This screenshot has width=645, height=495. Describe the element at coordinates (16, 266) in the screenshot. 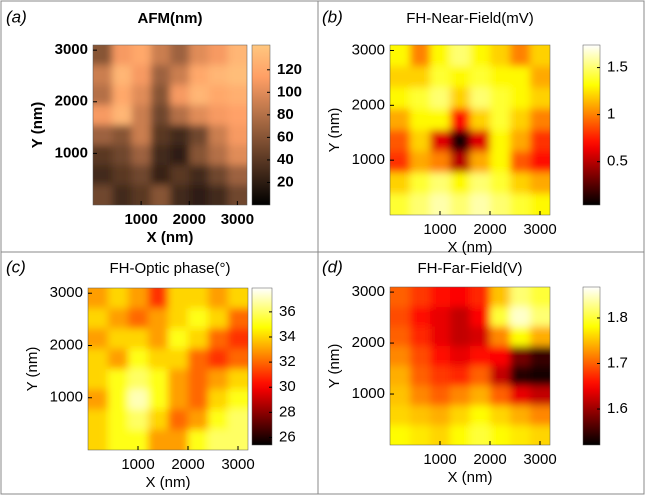

I see `panel-label: (c)` at that location.